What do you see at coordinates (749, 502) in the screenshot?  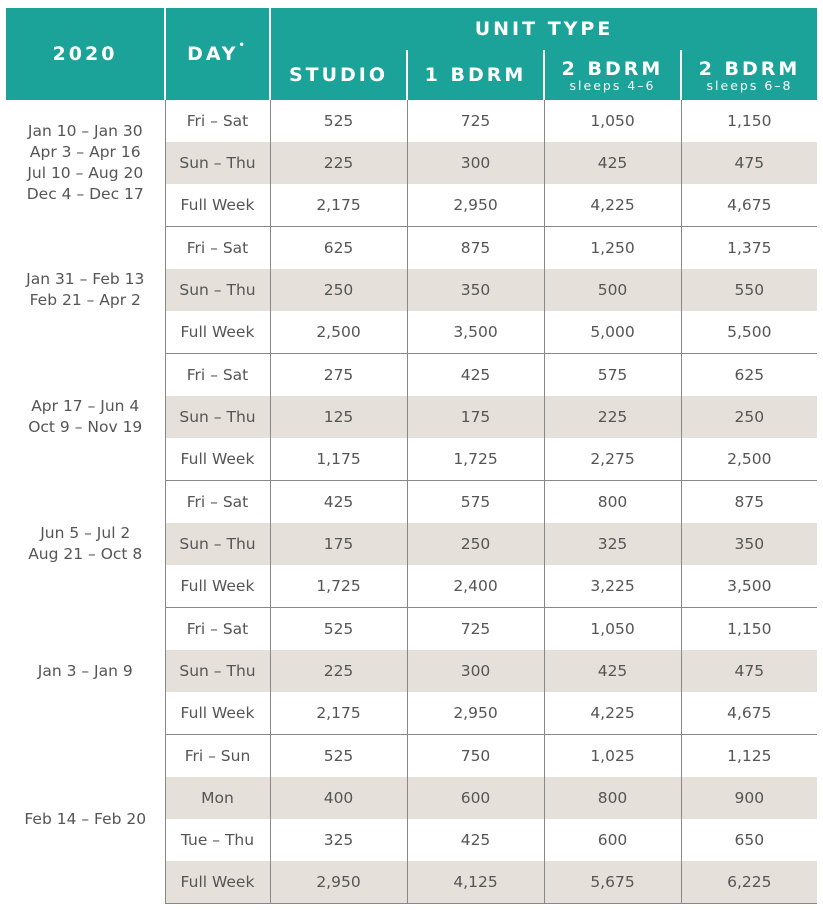 I see `bdrm2-sleeps-6-8-value-cell: 875` at bounding box center [749, 502].